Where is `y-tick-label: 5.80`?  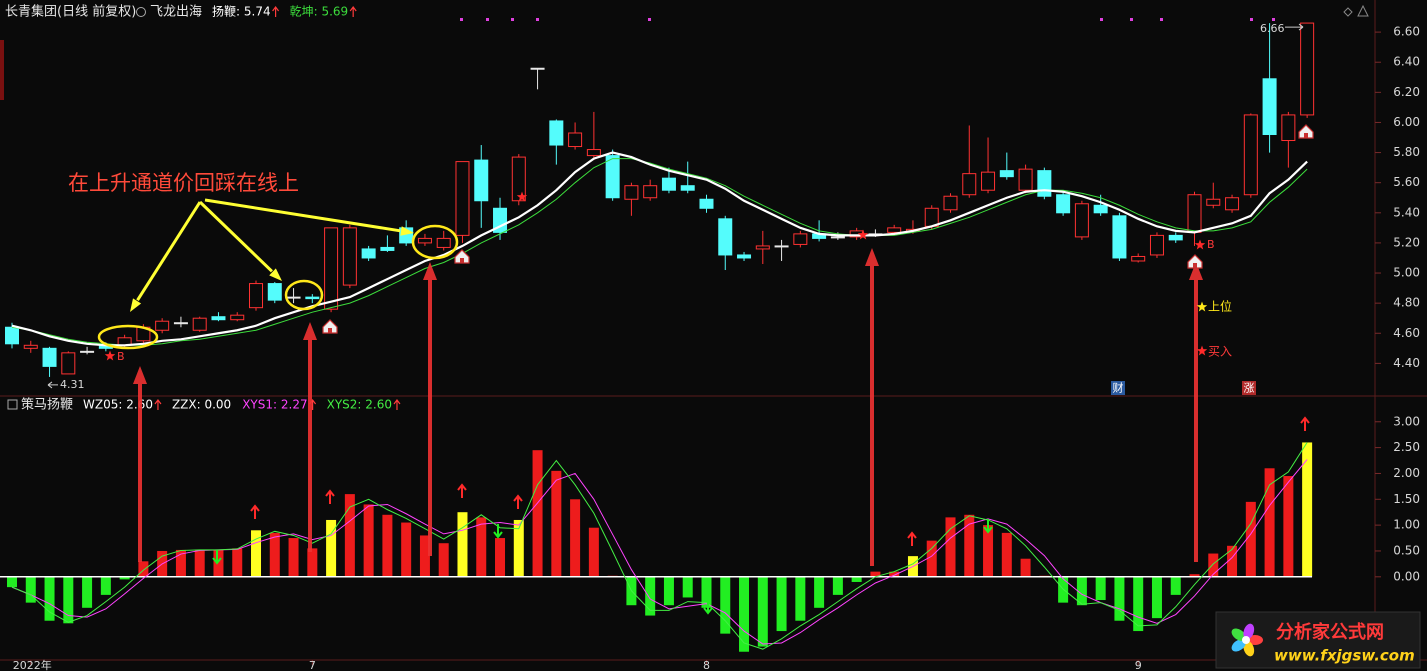
y-tick-label: 5.80 is located at coordinates (1406, 152).